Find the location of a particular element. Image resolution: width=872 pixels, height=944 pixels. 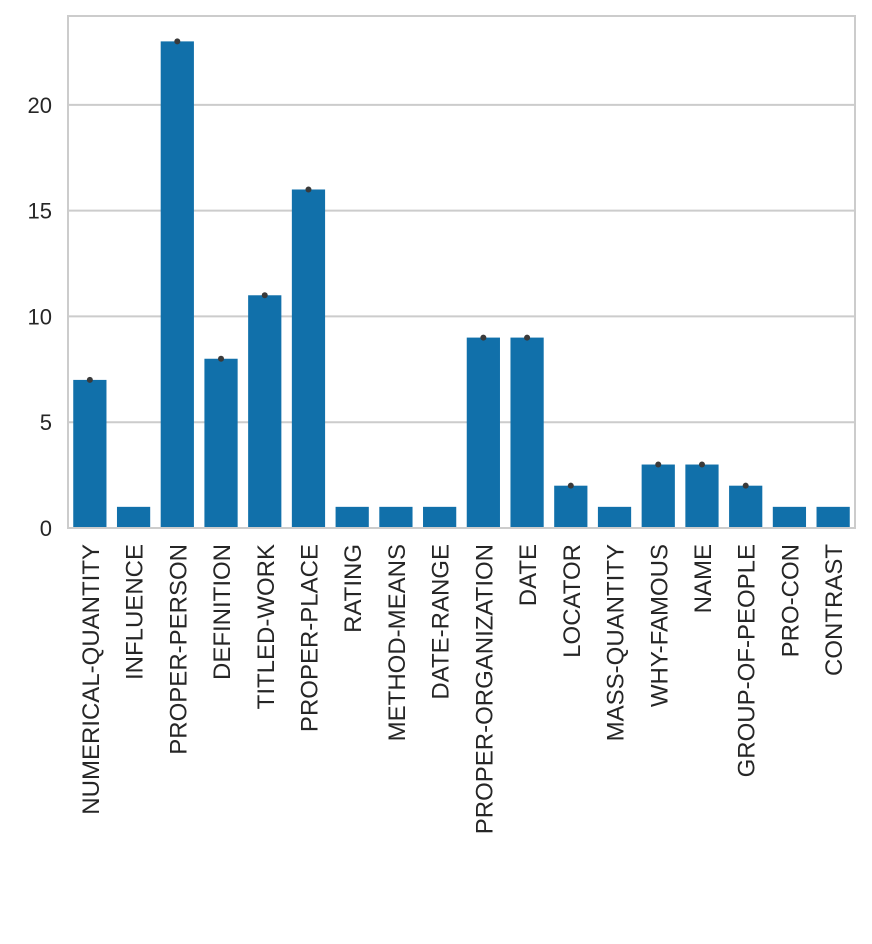

x-tick-label: PRO-CON is located at coordinates (790, 600).